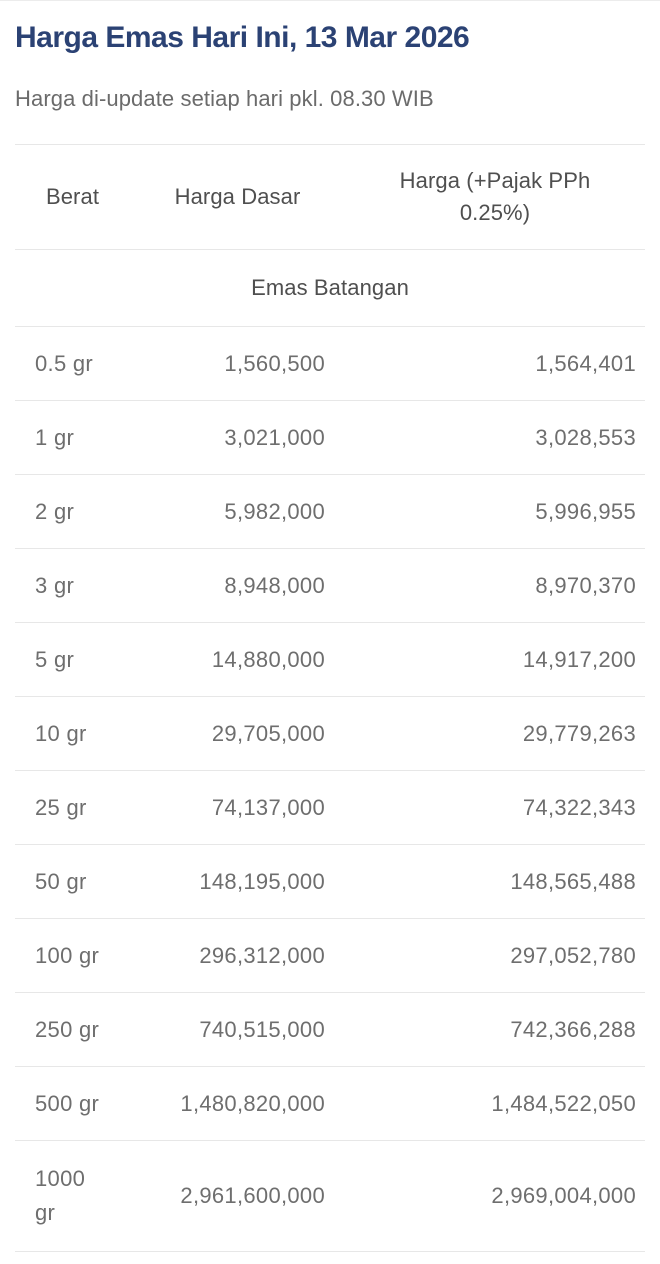 The width and height of the screenshot is (660, 1264). I want to click on table-row: 0.5 gr 1,560,500 1,564,401, so click(330, 364).